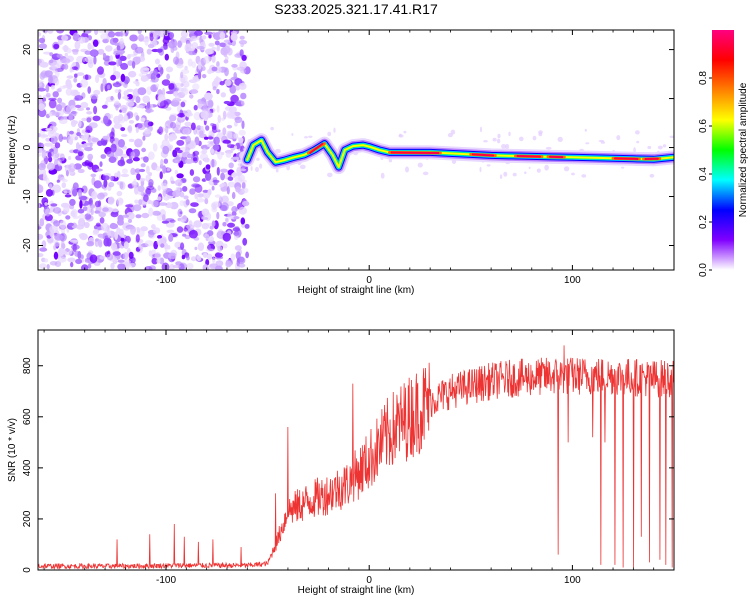  Describe the element at coordinates (356, 590) in the screenshot. I see `snr-xlabel: Height of straight line (km)` at that location.